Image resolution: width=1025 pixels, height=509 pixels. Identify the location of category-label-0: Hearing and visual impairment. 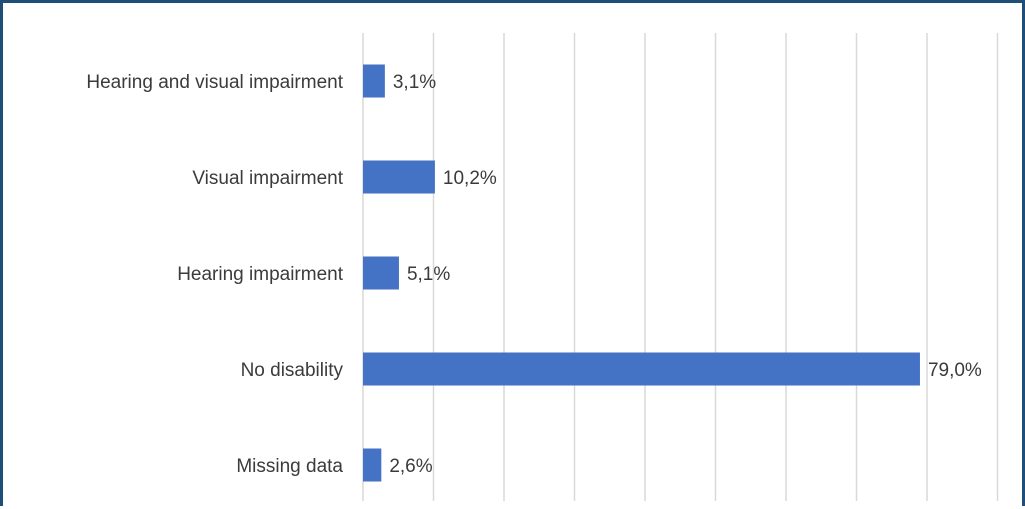
(214, 82).